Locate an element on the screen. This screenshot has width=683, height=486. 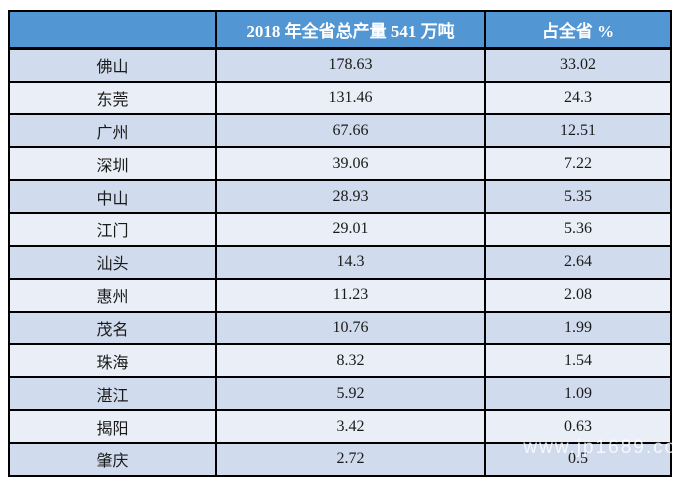
table-row: 佛山 178.63 33.02 is located at coordinates (340, 65).